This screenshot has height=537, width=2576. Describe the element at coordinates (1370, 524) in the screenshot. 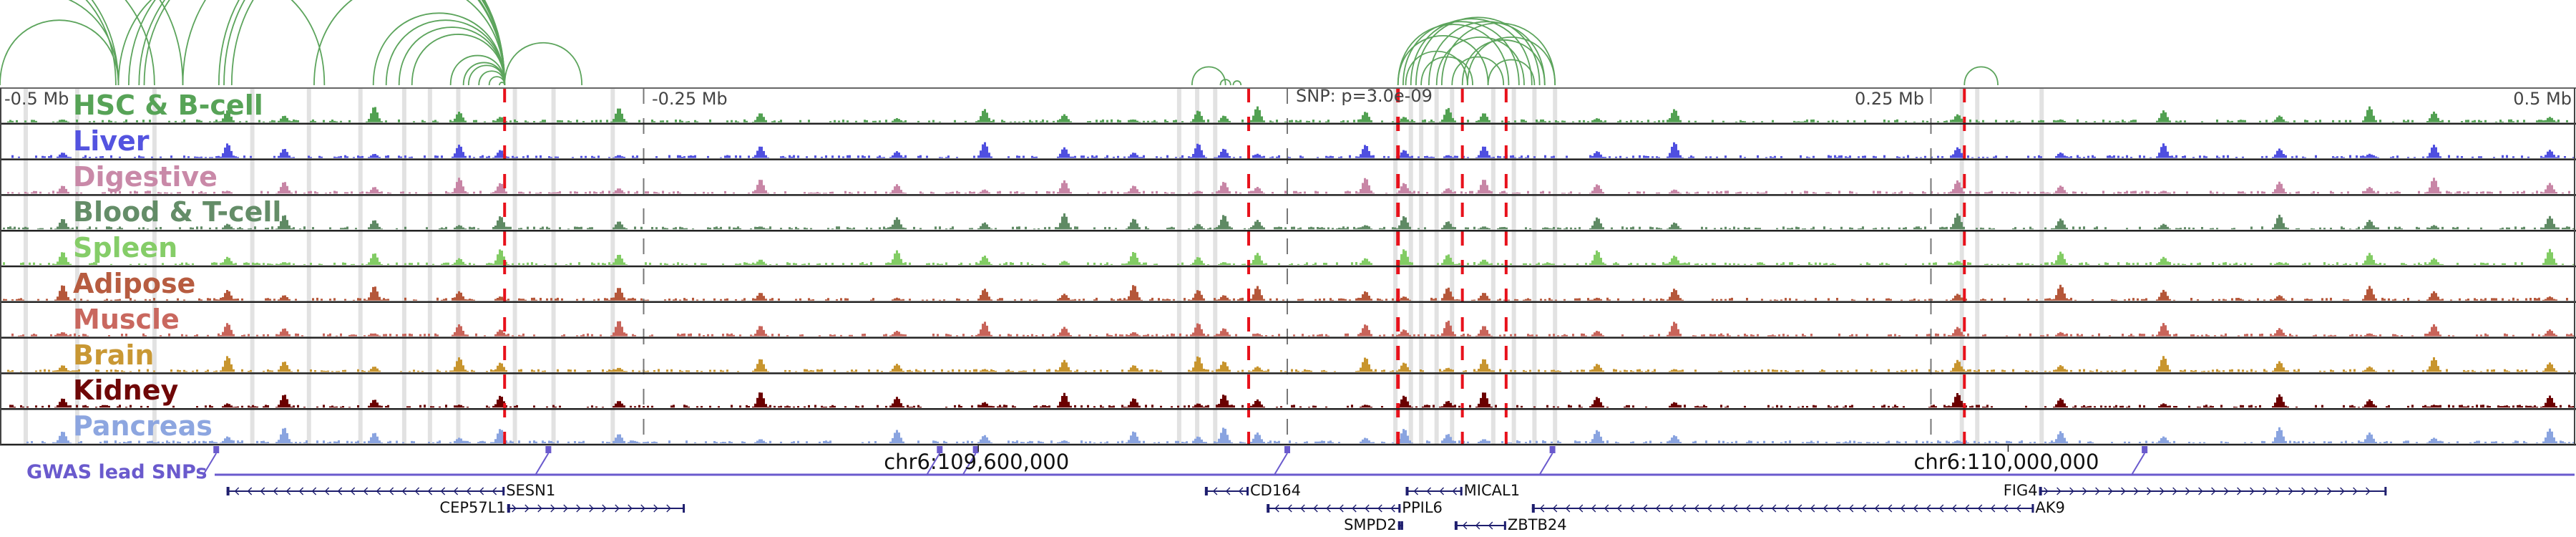

I see `gene-label: SMPD2` at that location.